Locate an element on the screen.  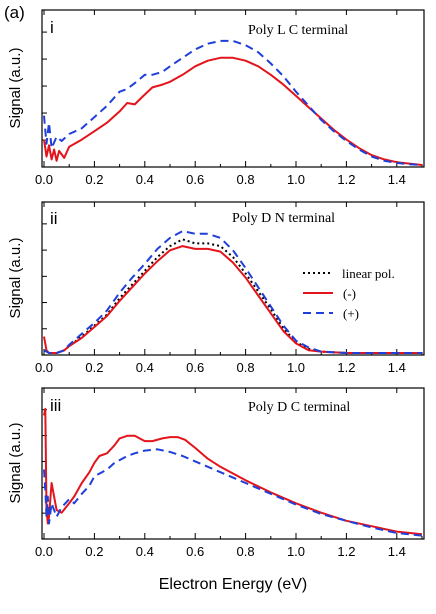
panel-i-x-tick-label: 0.6 is located at coordinates (195, 179).